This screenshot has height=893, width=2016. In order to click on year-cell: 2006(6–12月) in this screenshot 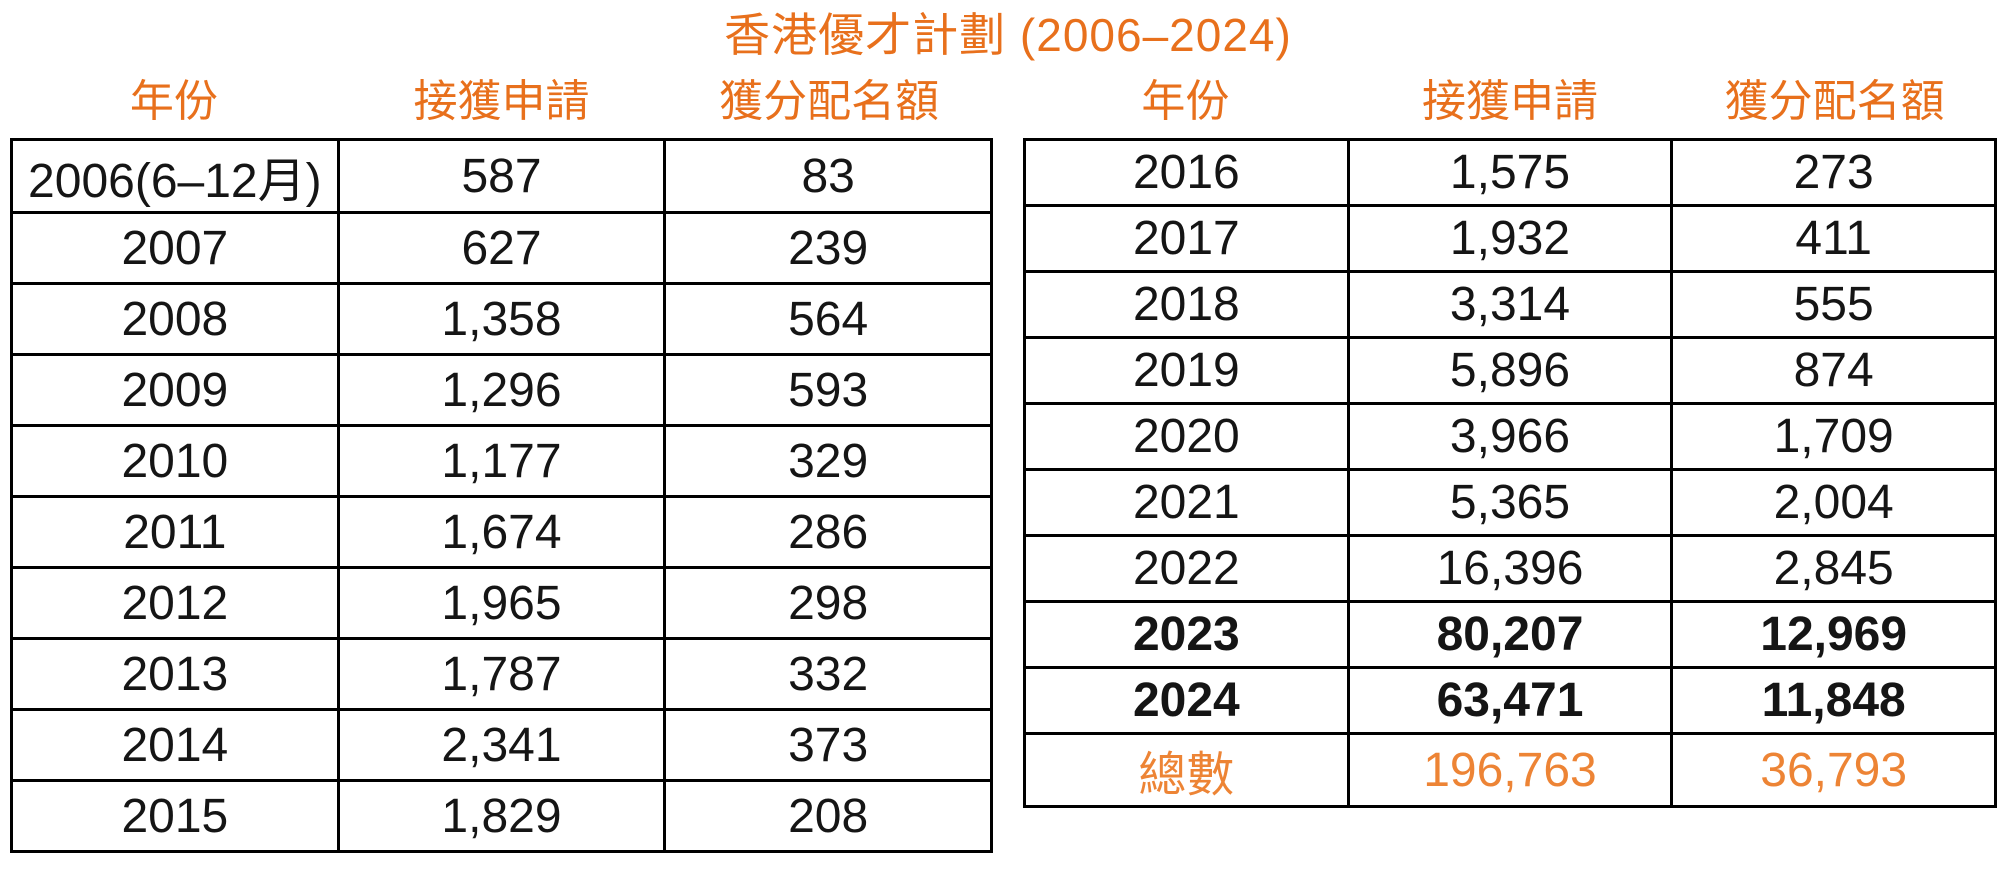, I will do `click(175, 176)`.